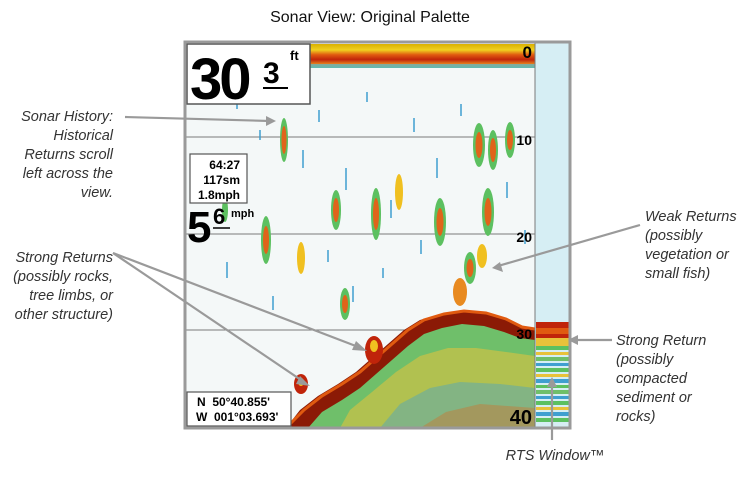 The image size is (740, 486). Describe the element at coordinates (524, 140) in the screenshot. I see `depth-label-10: 10` at that location.